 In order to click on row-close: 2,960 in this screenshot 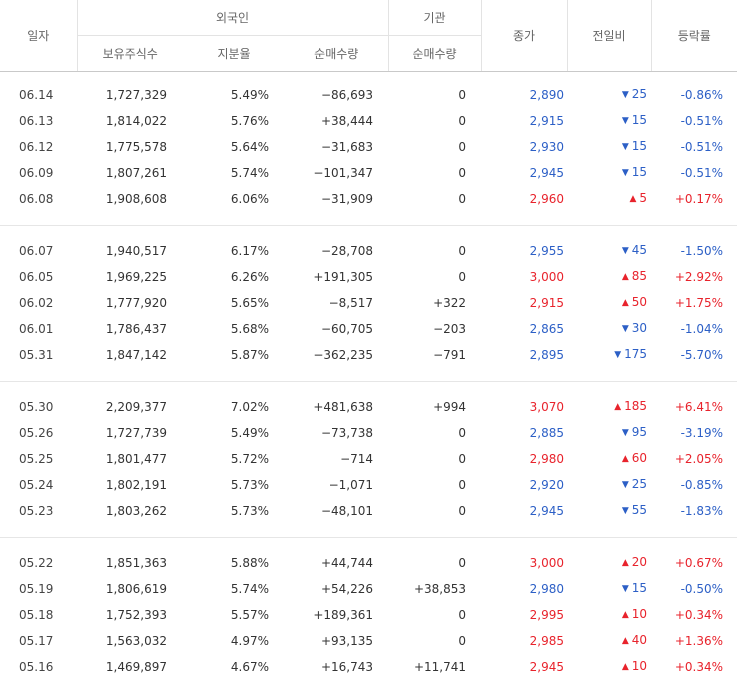, I will do `click(524, 199)`.